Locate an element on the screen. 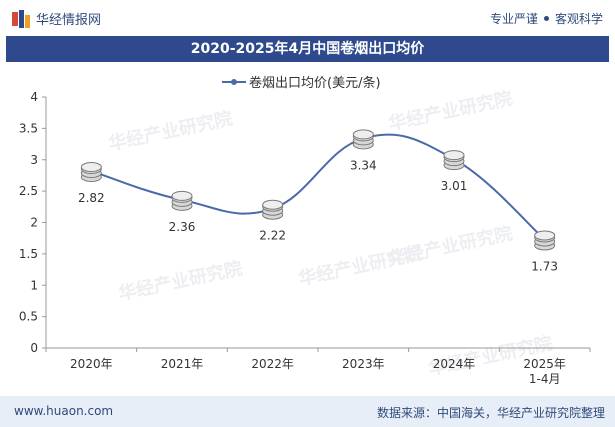  footer-source: 数据来源：中国海关，华经产业研究院整理 is located at coordinates (490, 413).